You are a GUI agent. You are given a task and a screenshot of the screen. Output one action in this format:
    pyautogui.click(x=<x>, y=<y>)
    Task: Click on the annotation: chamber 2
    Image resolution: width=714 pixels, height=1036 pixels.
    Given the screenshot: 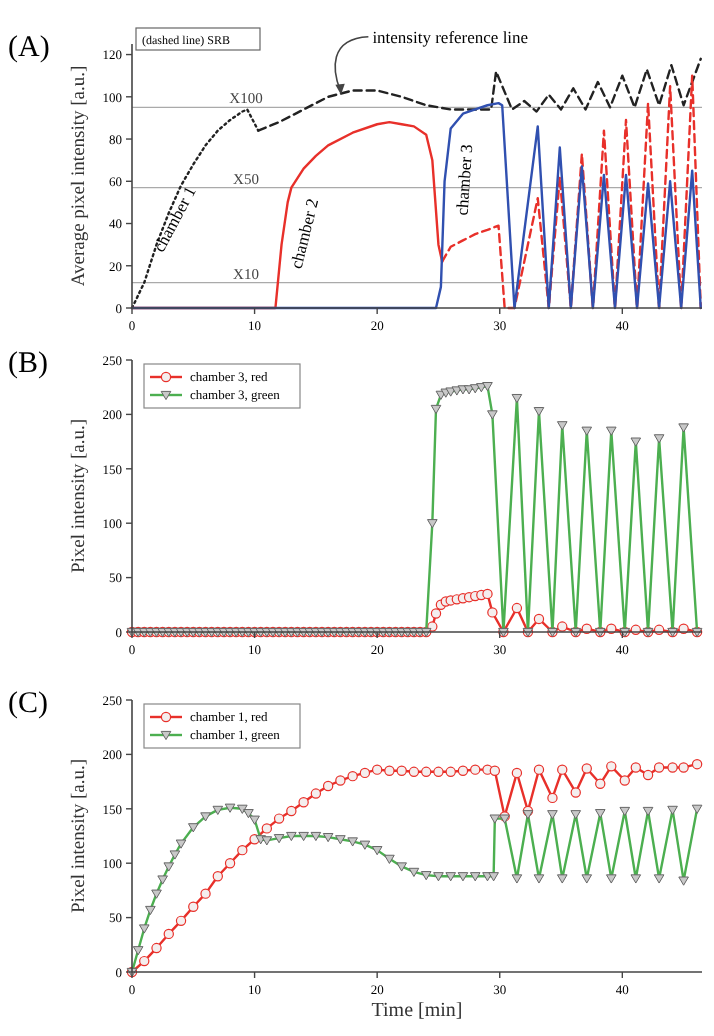 What is the action you would take?
    pyautogui.click(x=304, y=233)
    